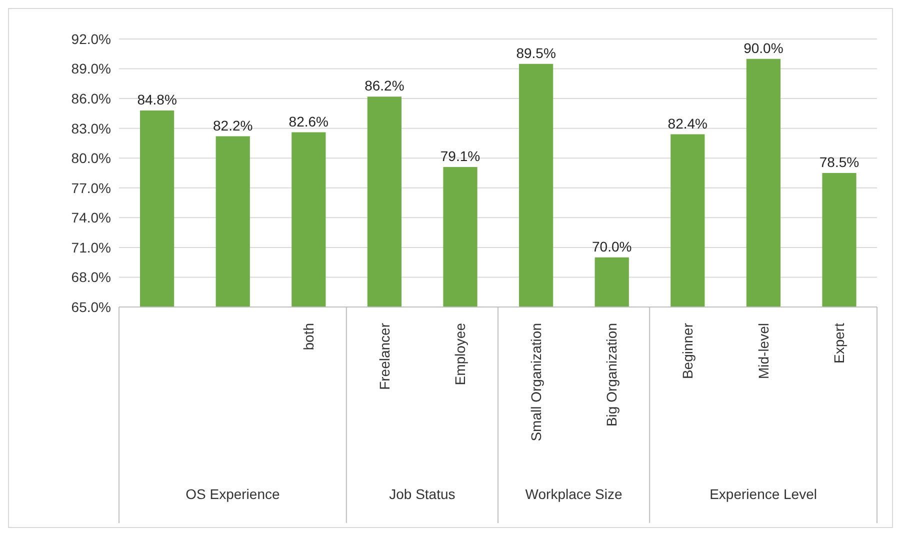  Describe the element at coordinates (308, 336) in the screenshot. I see `x-tick-label: both` at that location.